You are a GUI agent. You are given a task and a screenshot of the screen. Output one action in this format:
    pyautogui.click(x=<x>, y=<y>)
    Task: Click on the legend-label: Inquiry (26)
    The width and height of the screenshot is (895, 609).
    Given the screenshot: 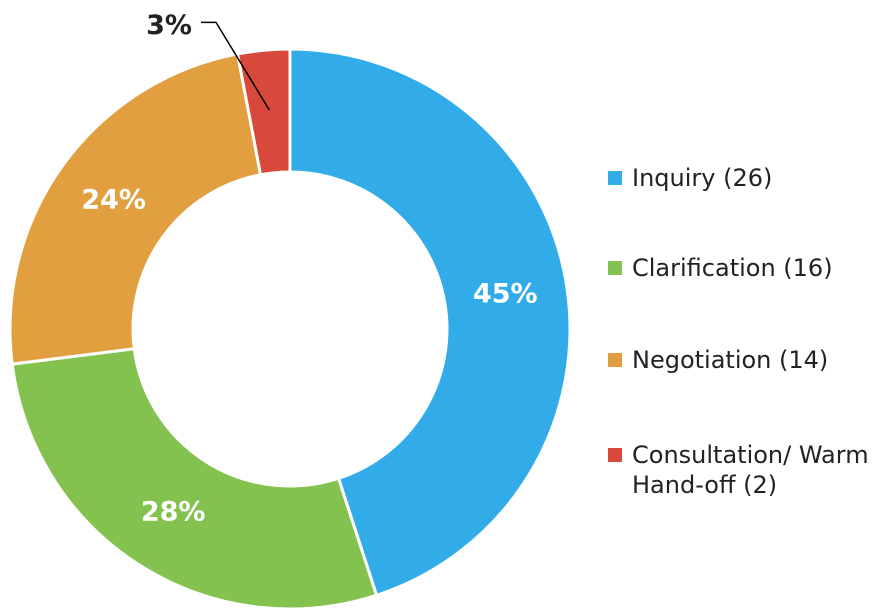 What is the action you would take?
    pyautogui.click(x=702, y=178)
    